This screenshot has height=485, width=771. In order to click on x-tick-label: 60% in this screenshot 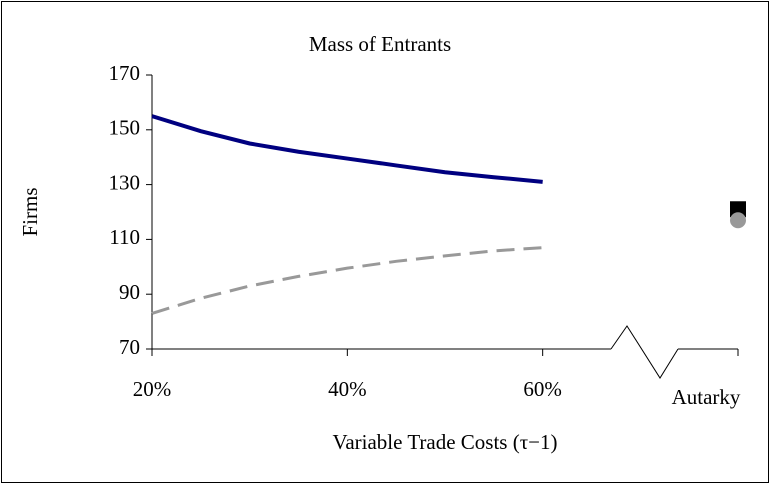, I will do `click(542, 389)`.